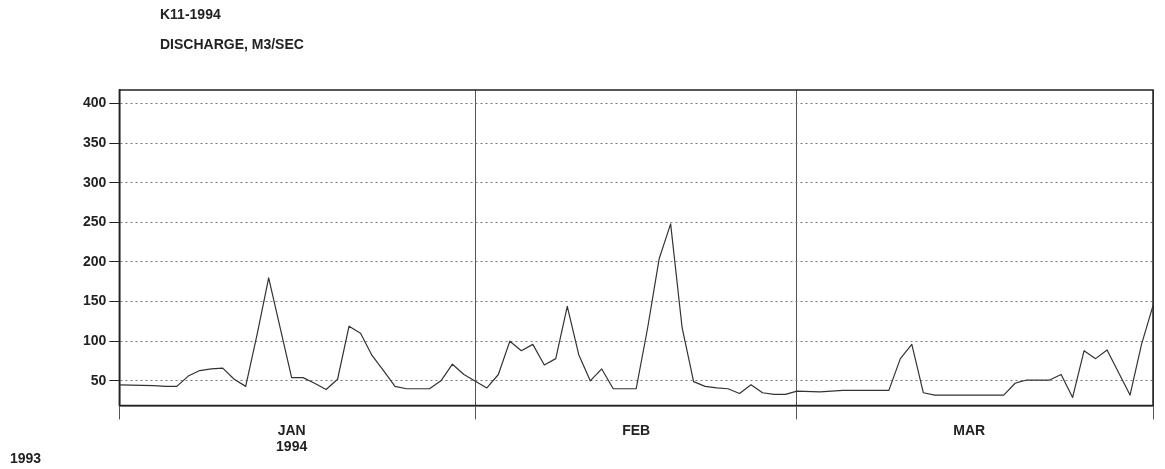  I want to click on chart-subtitle: DISCHARGE, M3/SEC, so click(232, 43).